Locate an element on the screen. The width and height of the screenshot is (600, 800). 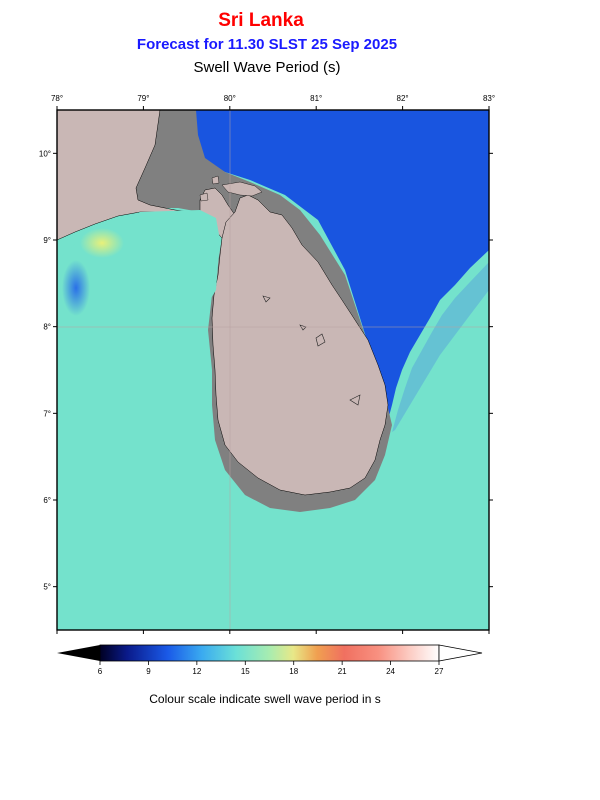
lon-tick-label: 79° is located at coordinates (143, 98).